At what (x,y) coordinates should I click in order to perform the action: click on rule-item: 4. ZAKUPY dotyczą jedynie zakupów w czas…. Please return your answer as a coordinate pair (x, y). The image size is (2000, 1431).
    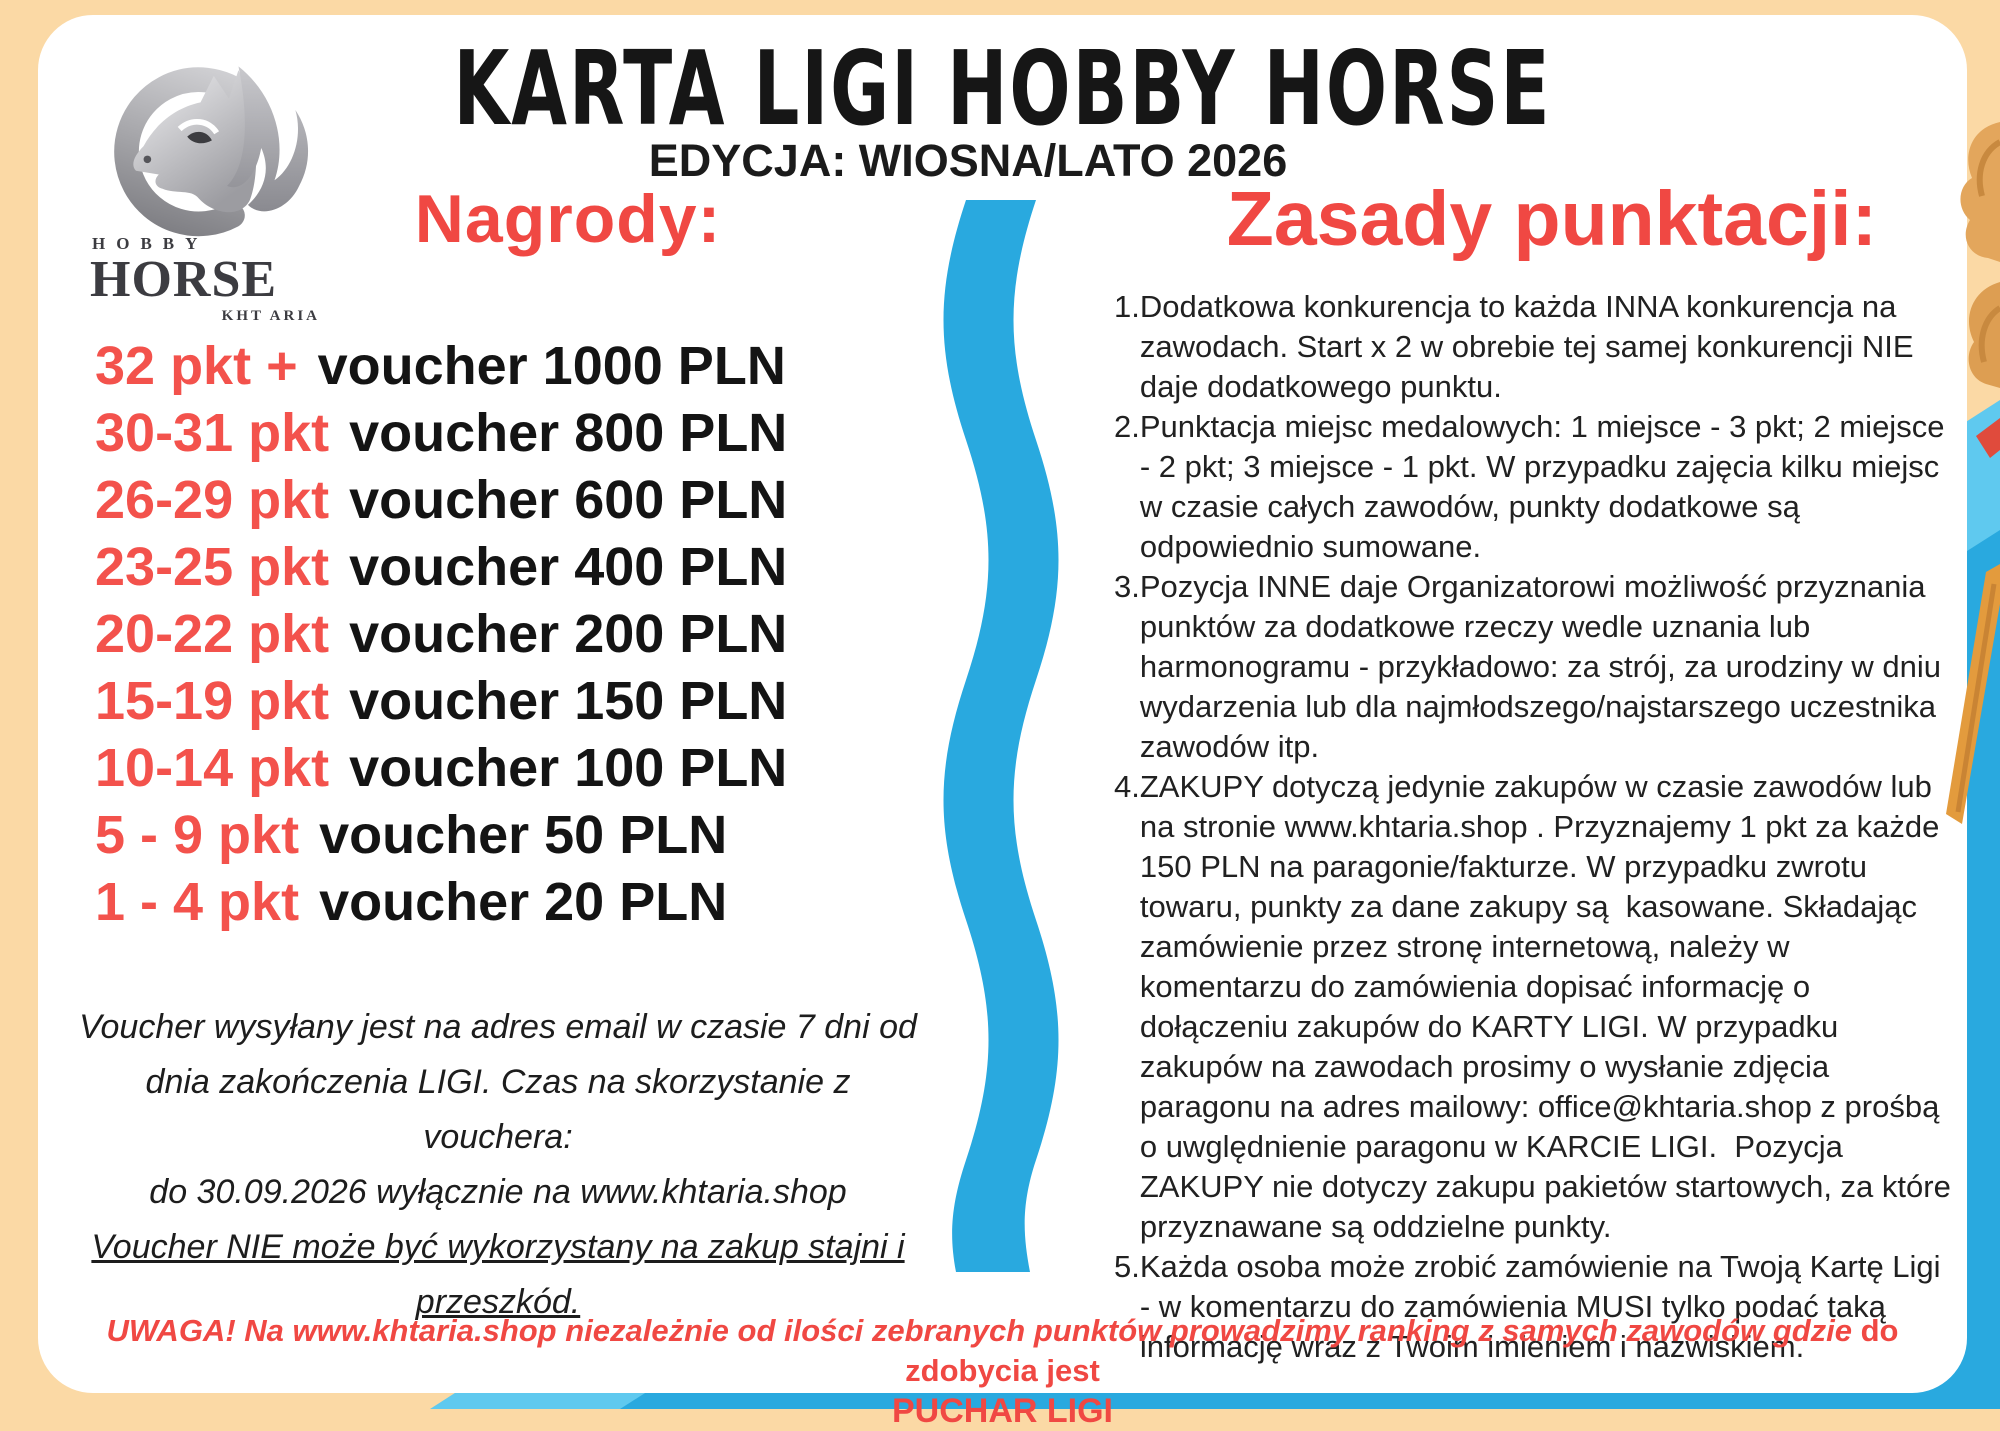
    Looking at the image, I should click on (1536, 1007).